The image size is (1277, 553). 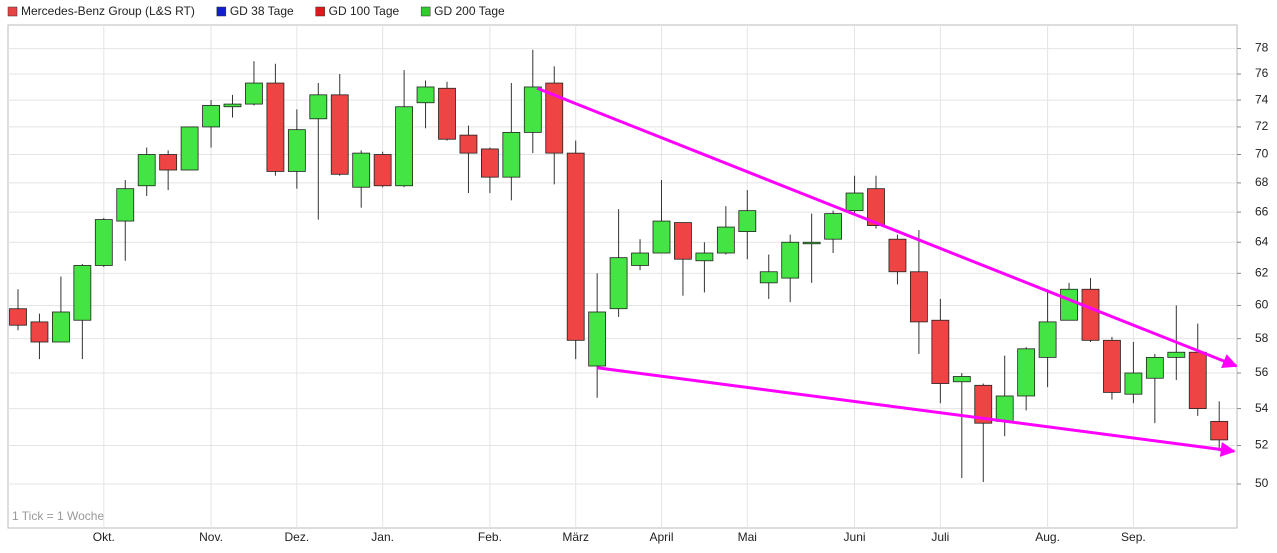 What do you see at coordinates (104, 537) in the screenshot?
I see `x-tick-label: Okt.` at bounding box center [104, 537].